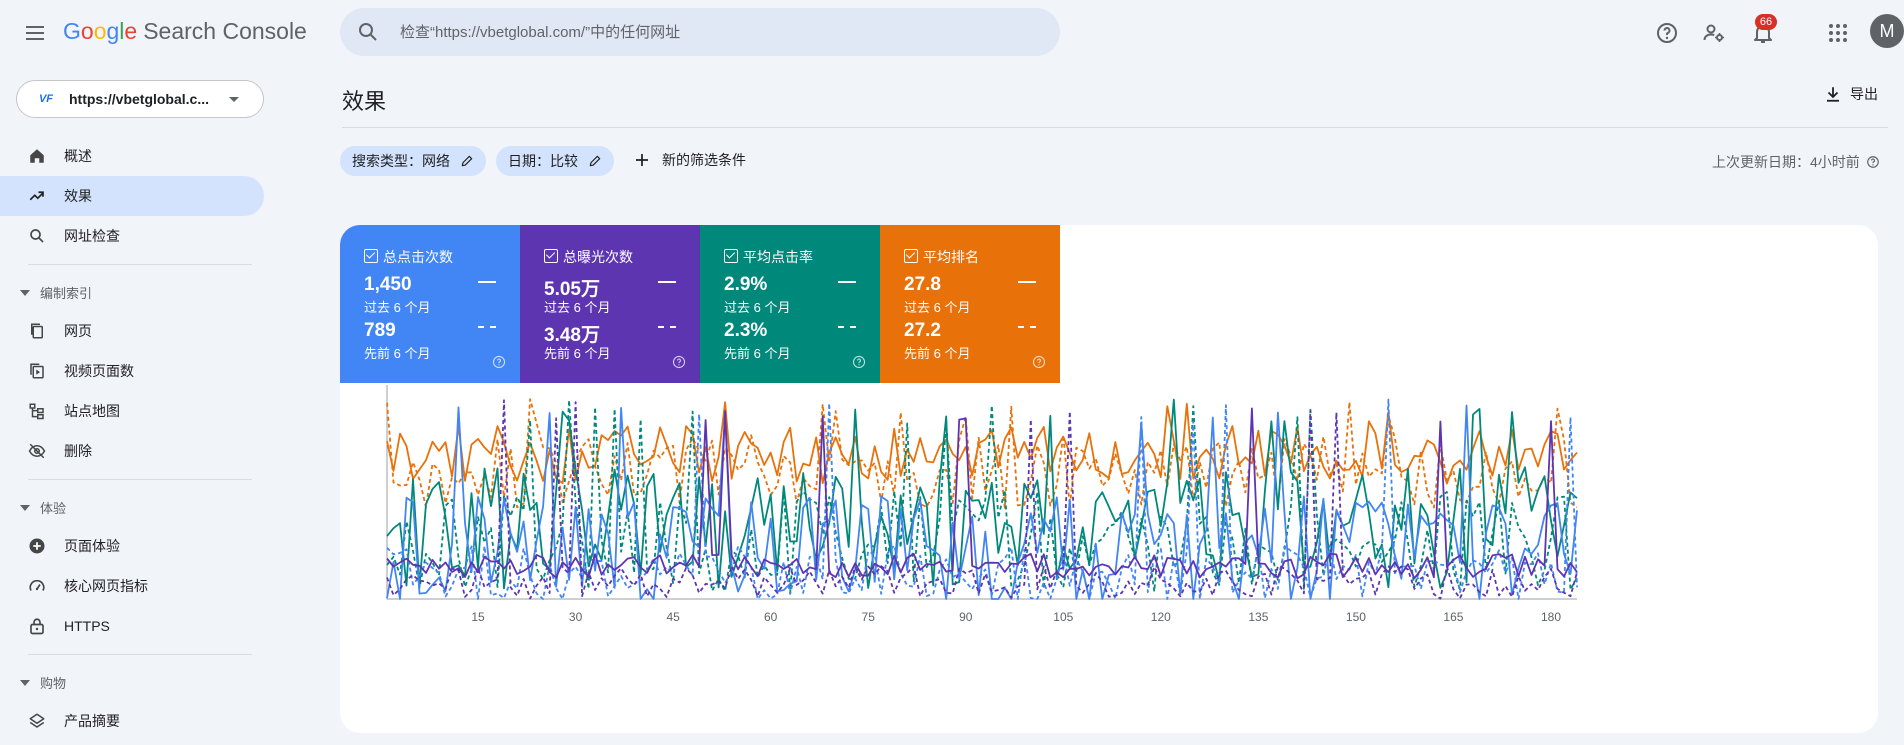  I want to click on pages-icon, so click(37, 331).